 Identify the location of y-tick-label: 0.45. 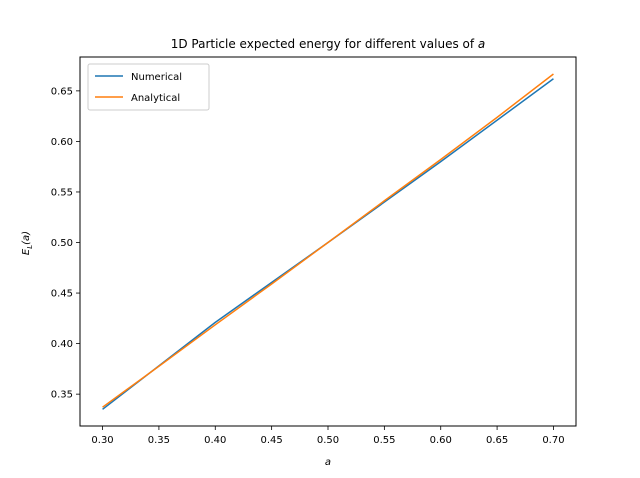
(62, 294).